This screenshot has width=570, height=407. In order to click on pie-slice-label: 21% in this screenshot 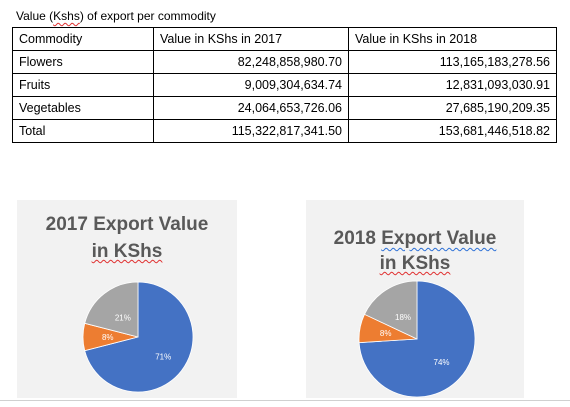, I will do `click(123, 317)`.